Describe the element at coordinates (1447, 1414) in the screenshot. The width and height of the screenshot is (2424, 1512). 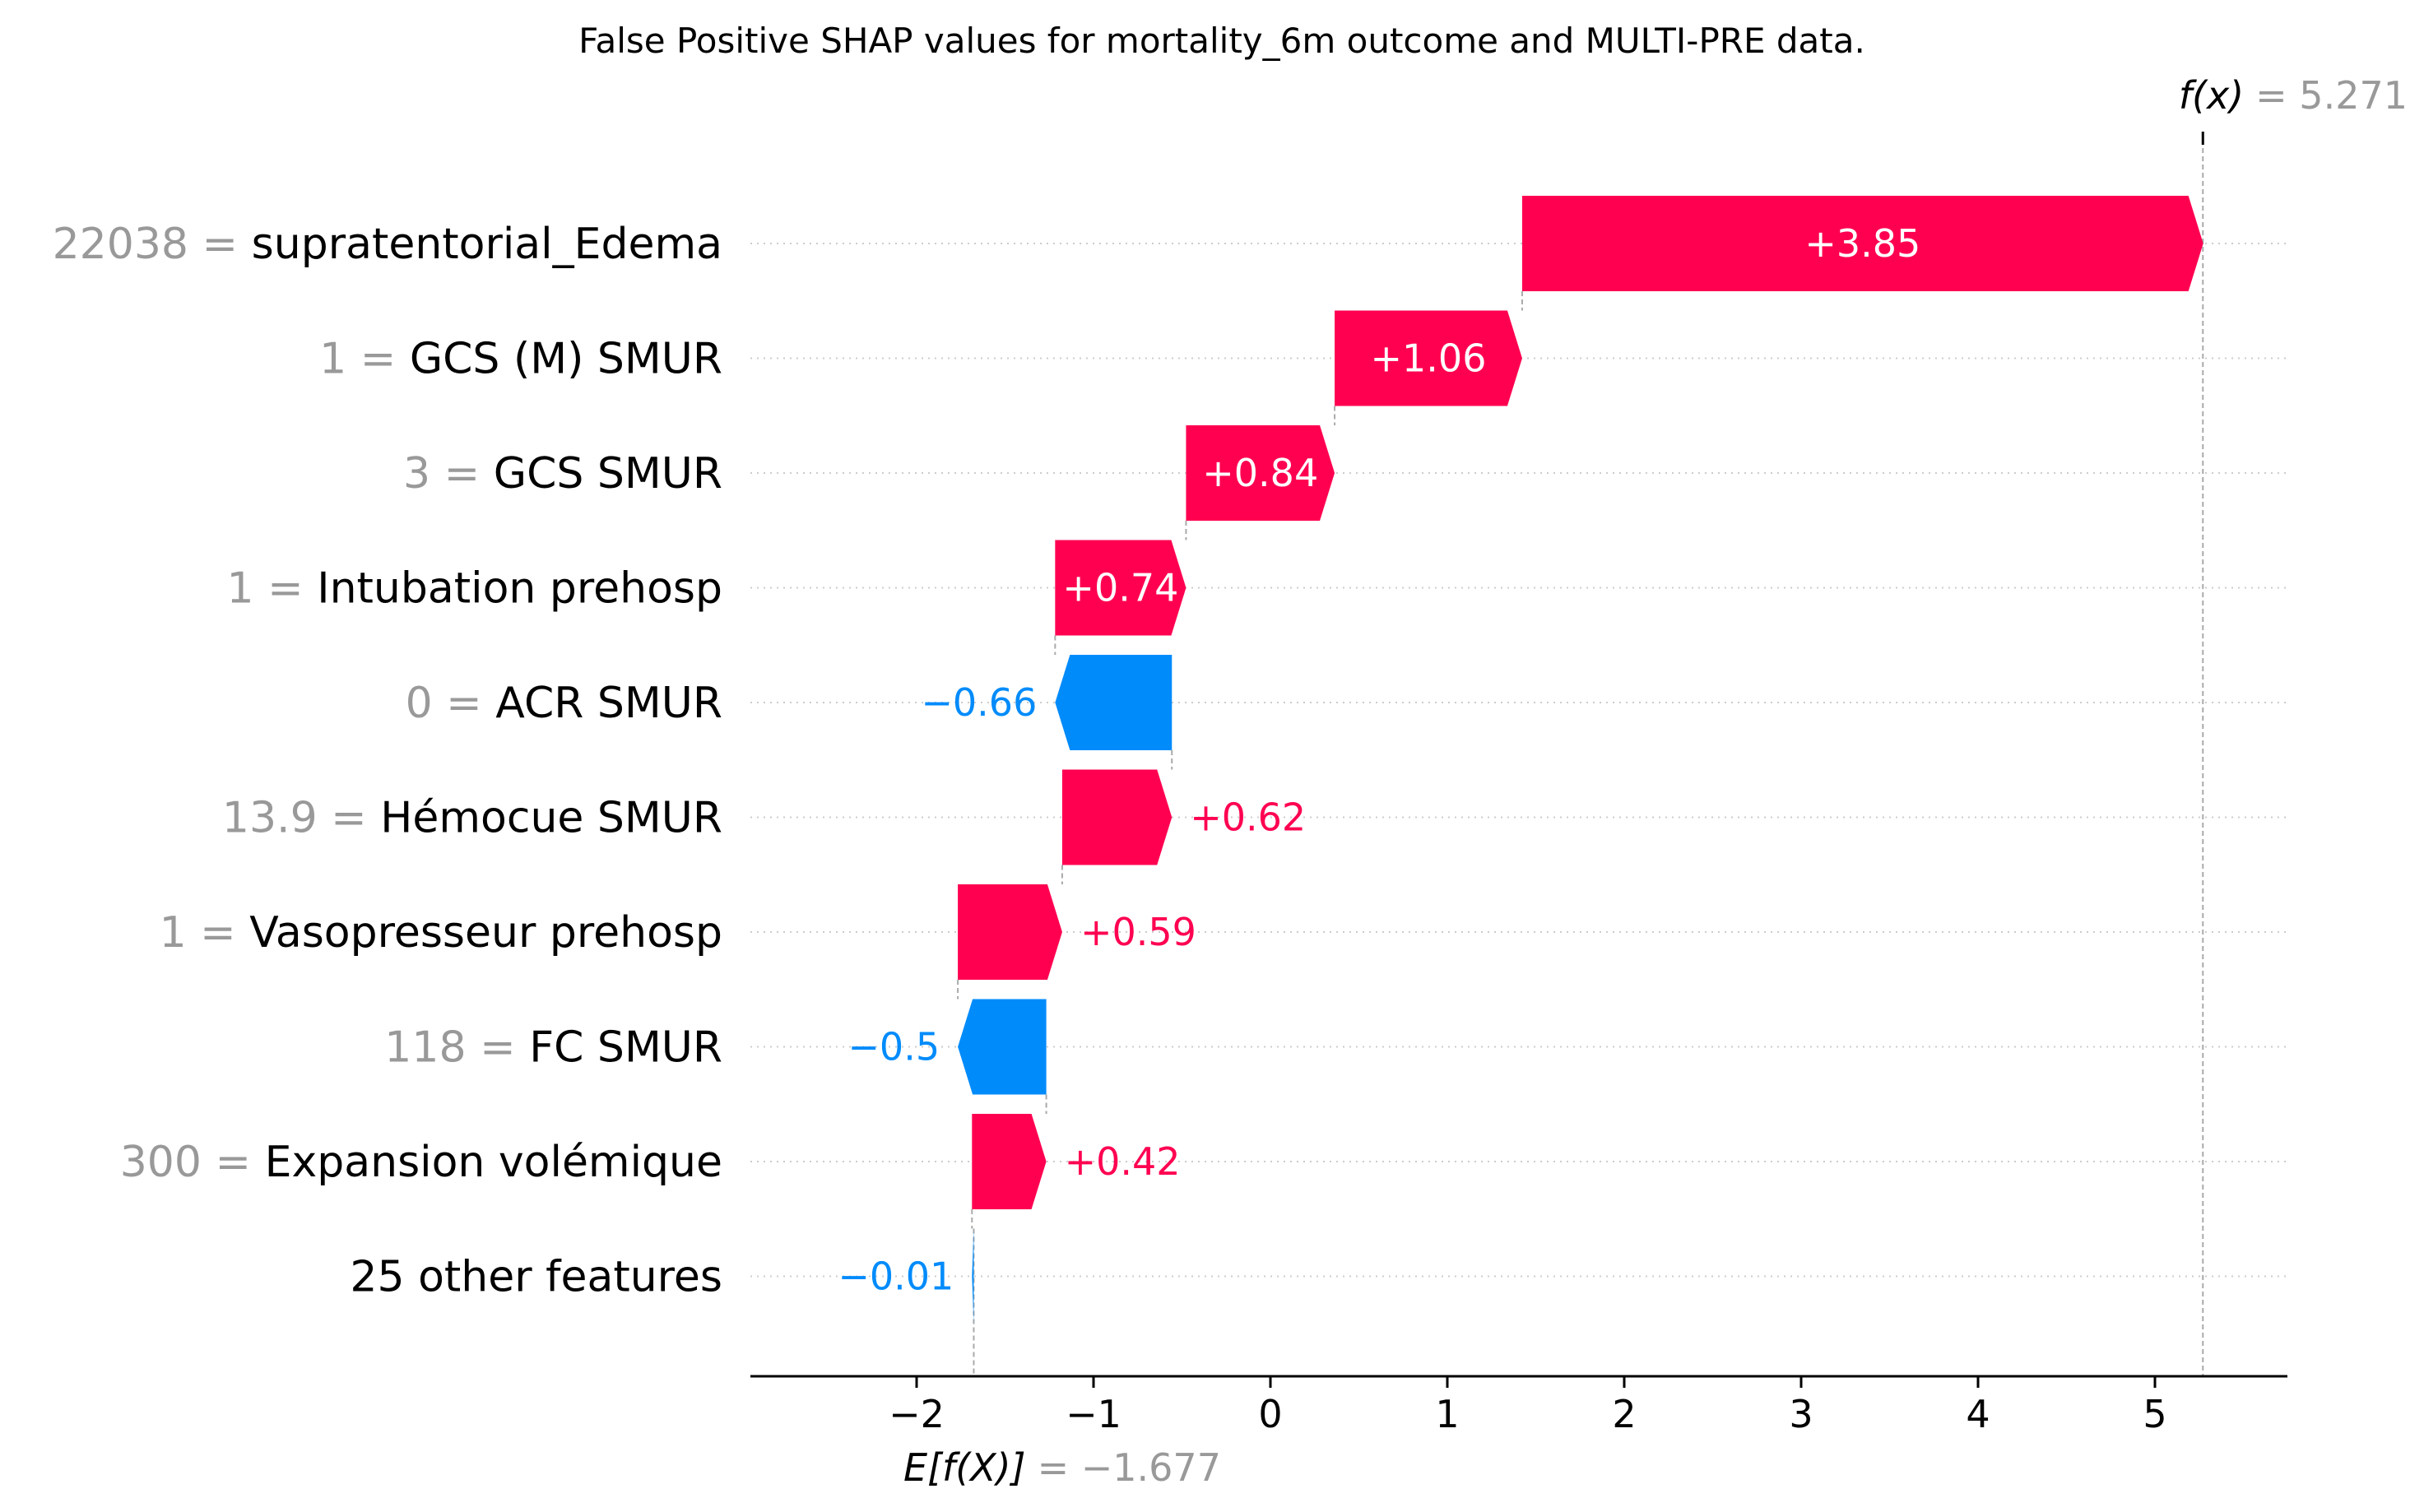
I see `x-tick-label: 1` at that location.